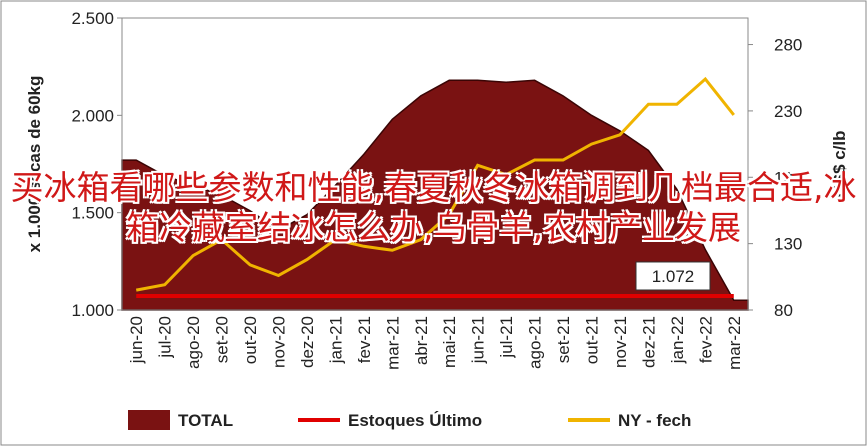  What do you see at coordinates (136, 340) in the screenshot?
I see `x-tick-label: jun-20` at bounding box center [136, 340].